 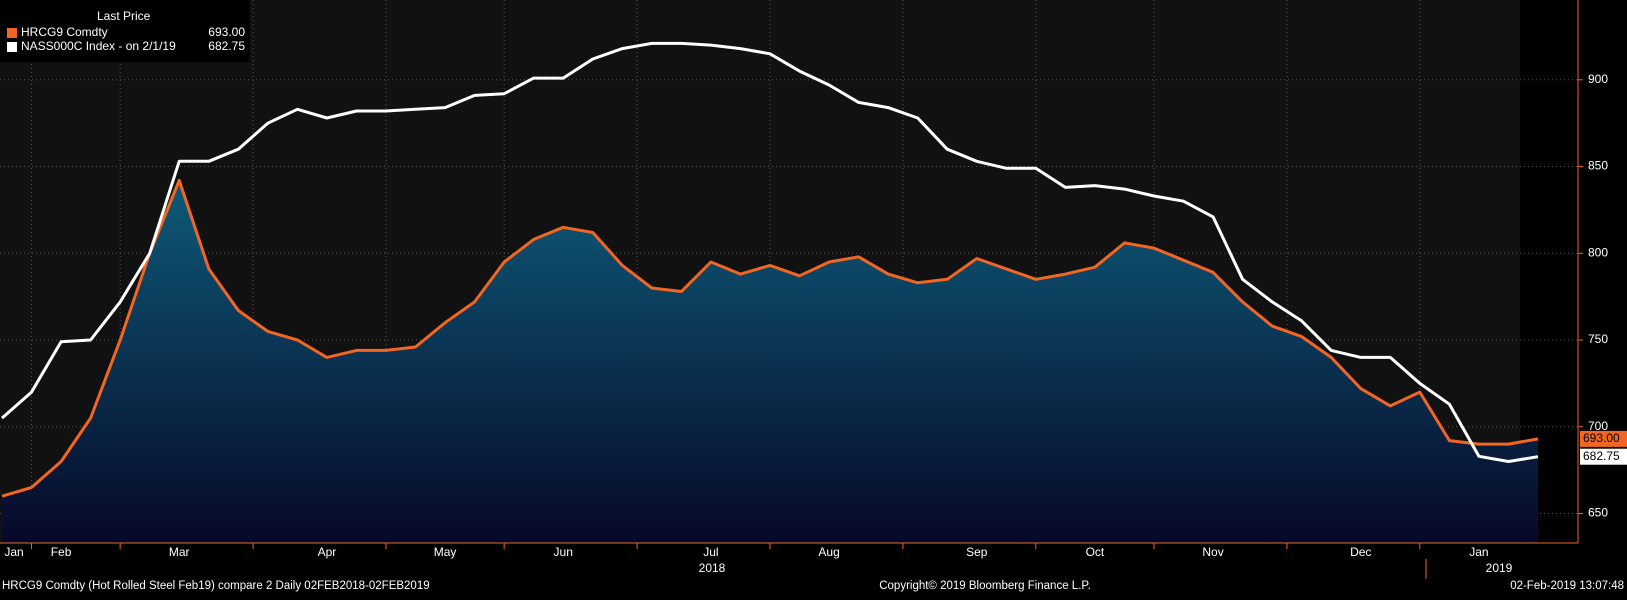 I want to click on y-tick-label: 800, so click(x=1598, y=252).